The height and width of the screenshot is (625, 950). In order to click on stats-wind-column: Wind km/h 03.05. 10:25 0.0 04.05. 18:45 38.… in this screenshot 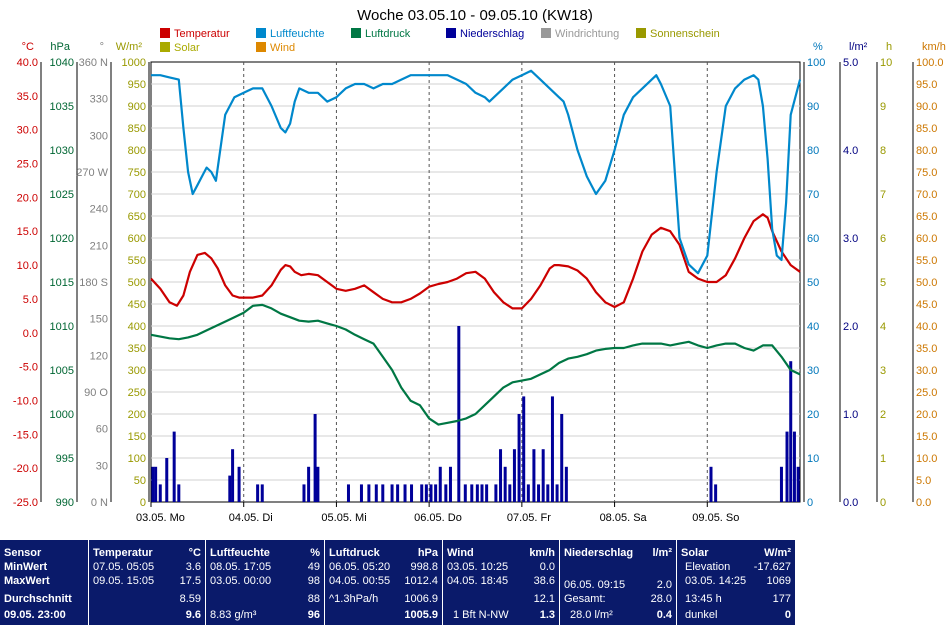, I will do `click(500, 582)`.